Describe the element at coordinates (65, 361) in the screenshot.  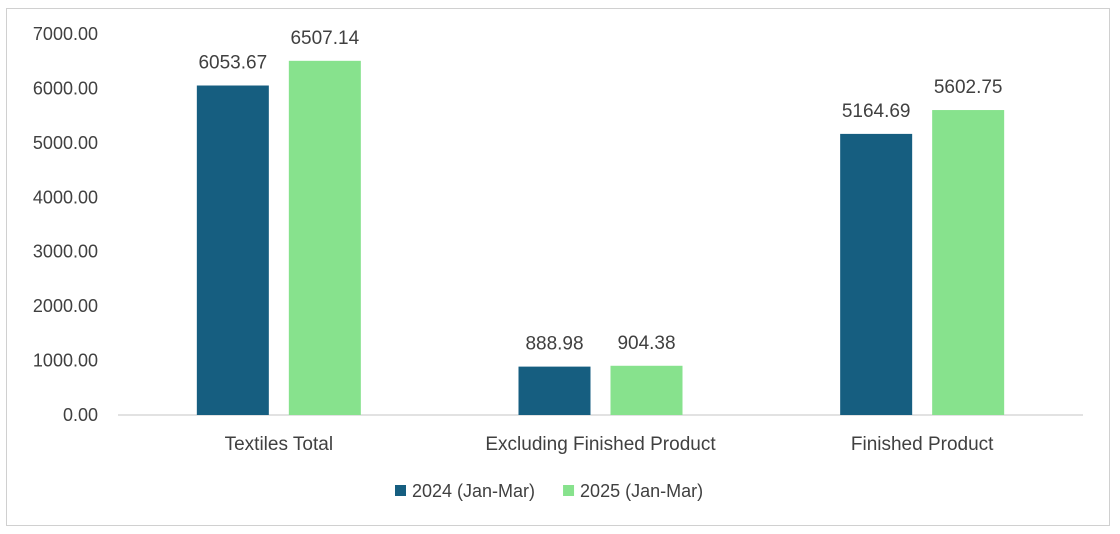
I see `y-tick-label: 1000.00` at that location.